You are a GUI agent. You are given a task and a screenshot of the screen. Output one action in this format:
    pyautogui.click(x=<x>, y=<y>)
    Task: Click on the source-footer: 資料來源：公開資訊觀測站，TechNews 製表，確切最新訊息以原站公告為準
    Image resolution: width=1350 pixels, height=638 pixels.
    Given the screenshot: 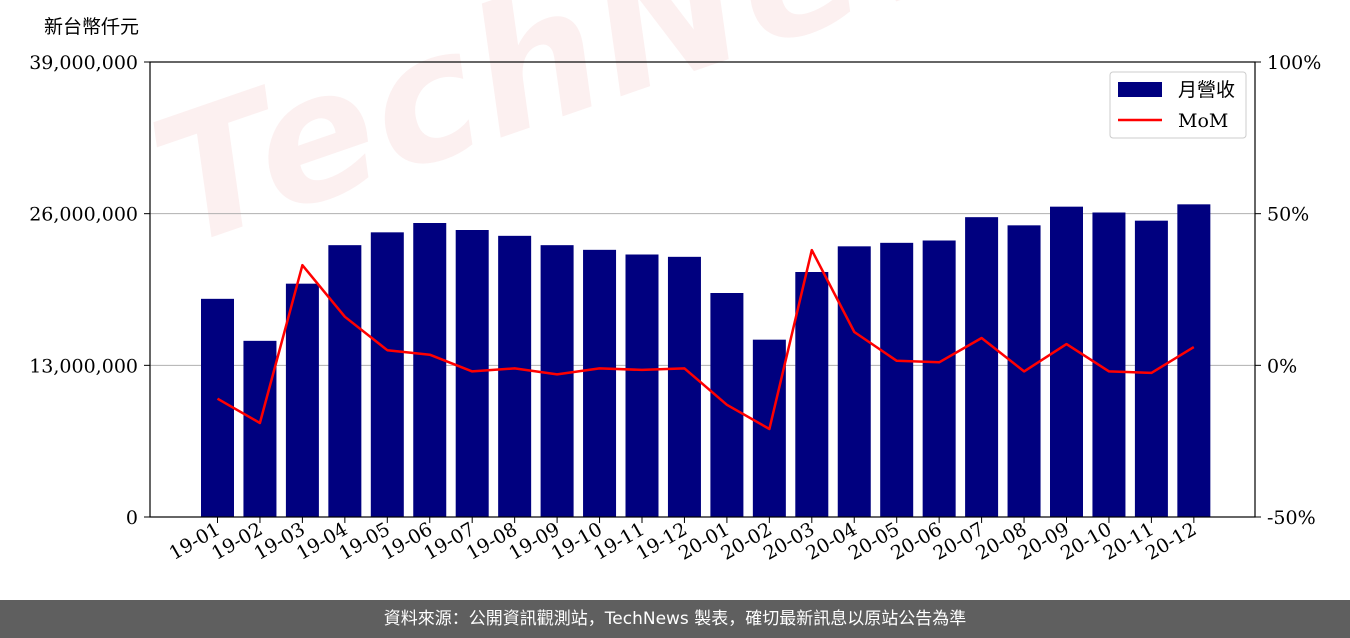 What is the action you would take?
    pyautogui.click(x=675, y=619)
    